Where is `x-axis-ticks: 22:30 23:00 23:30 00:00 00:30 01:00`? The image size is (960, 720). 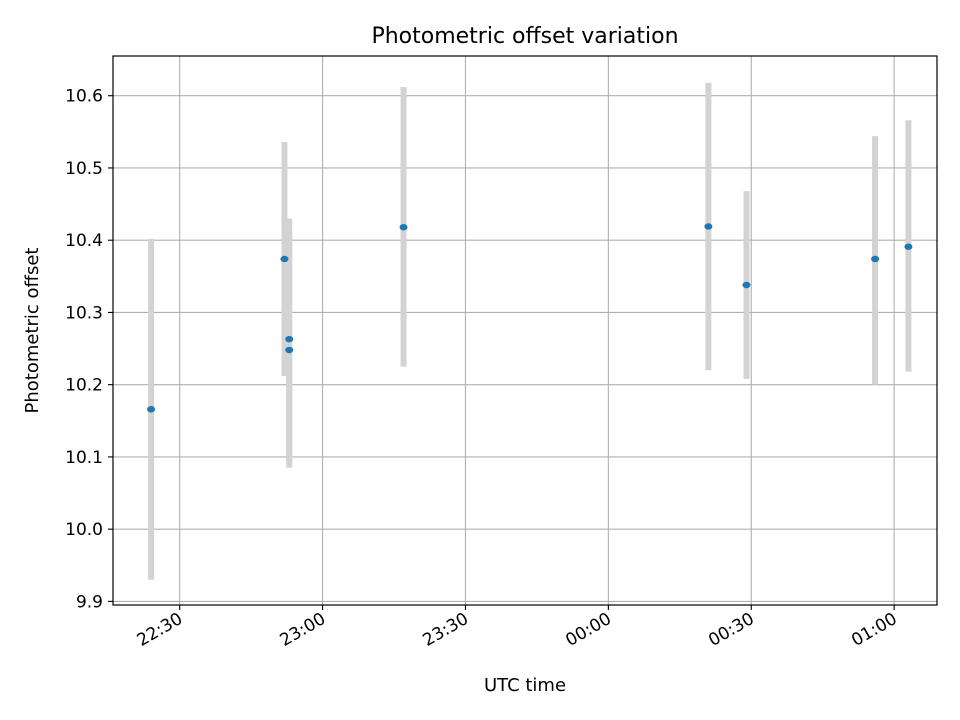
x-axis-ticks: 22:30 23:00 23:30 00:00 00:30 01:00 is located at coordinates (517, 628).